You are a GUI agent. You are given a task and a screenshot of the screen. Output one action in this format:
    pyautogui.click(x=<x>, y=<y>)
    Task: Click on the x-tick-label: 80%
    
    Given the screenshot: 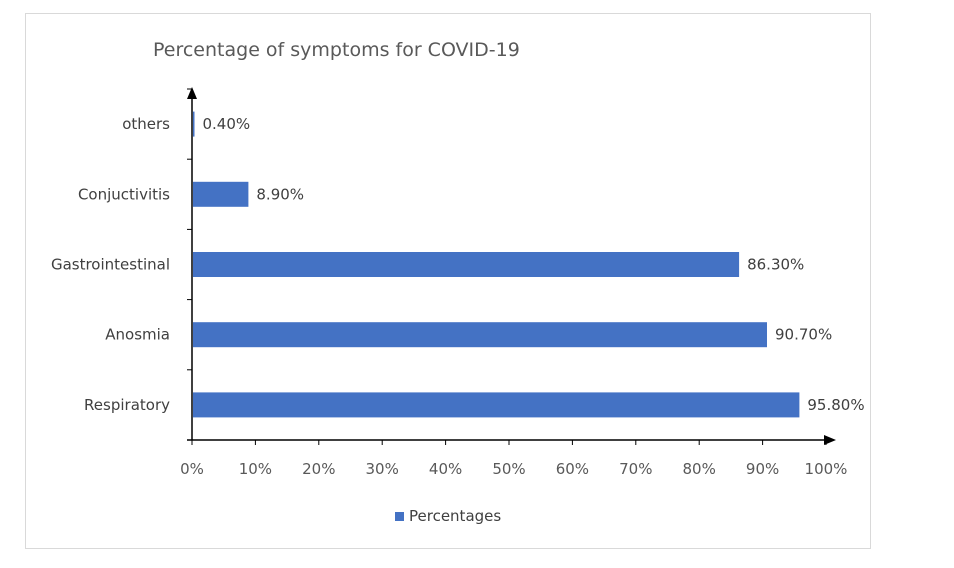 What is the action you would take?
    pyautogui.click(x=699, y=469)
    